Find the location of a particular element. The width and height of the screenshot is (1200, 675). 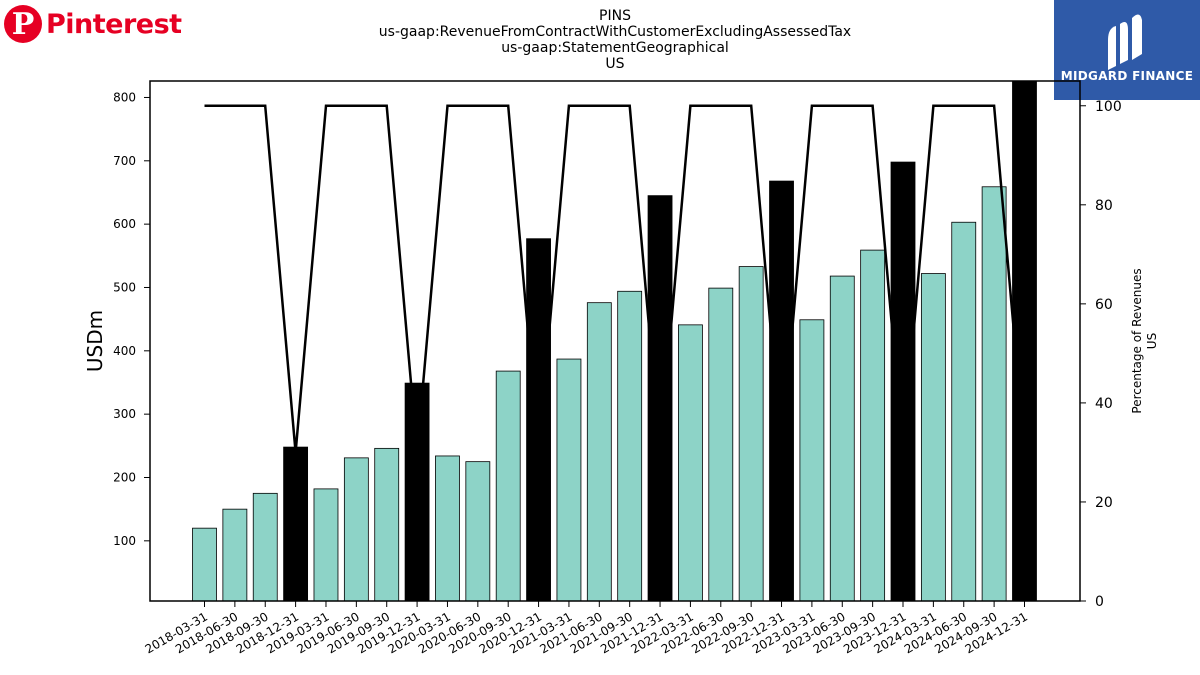

y-axis-label: USDm is located at coordinates (95, 341).